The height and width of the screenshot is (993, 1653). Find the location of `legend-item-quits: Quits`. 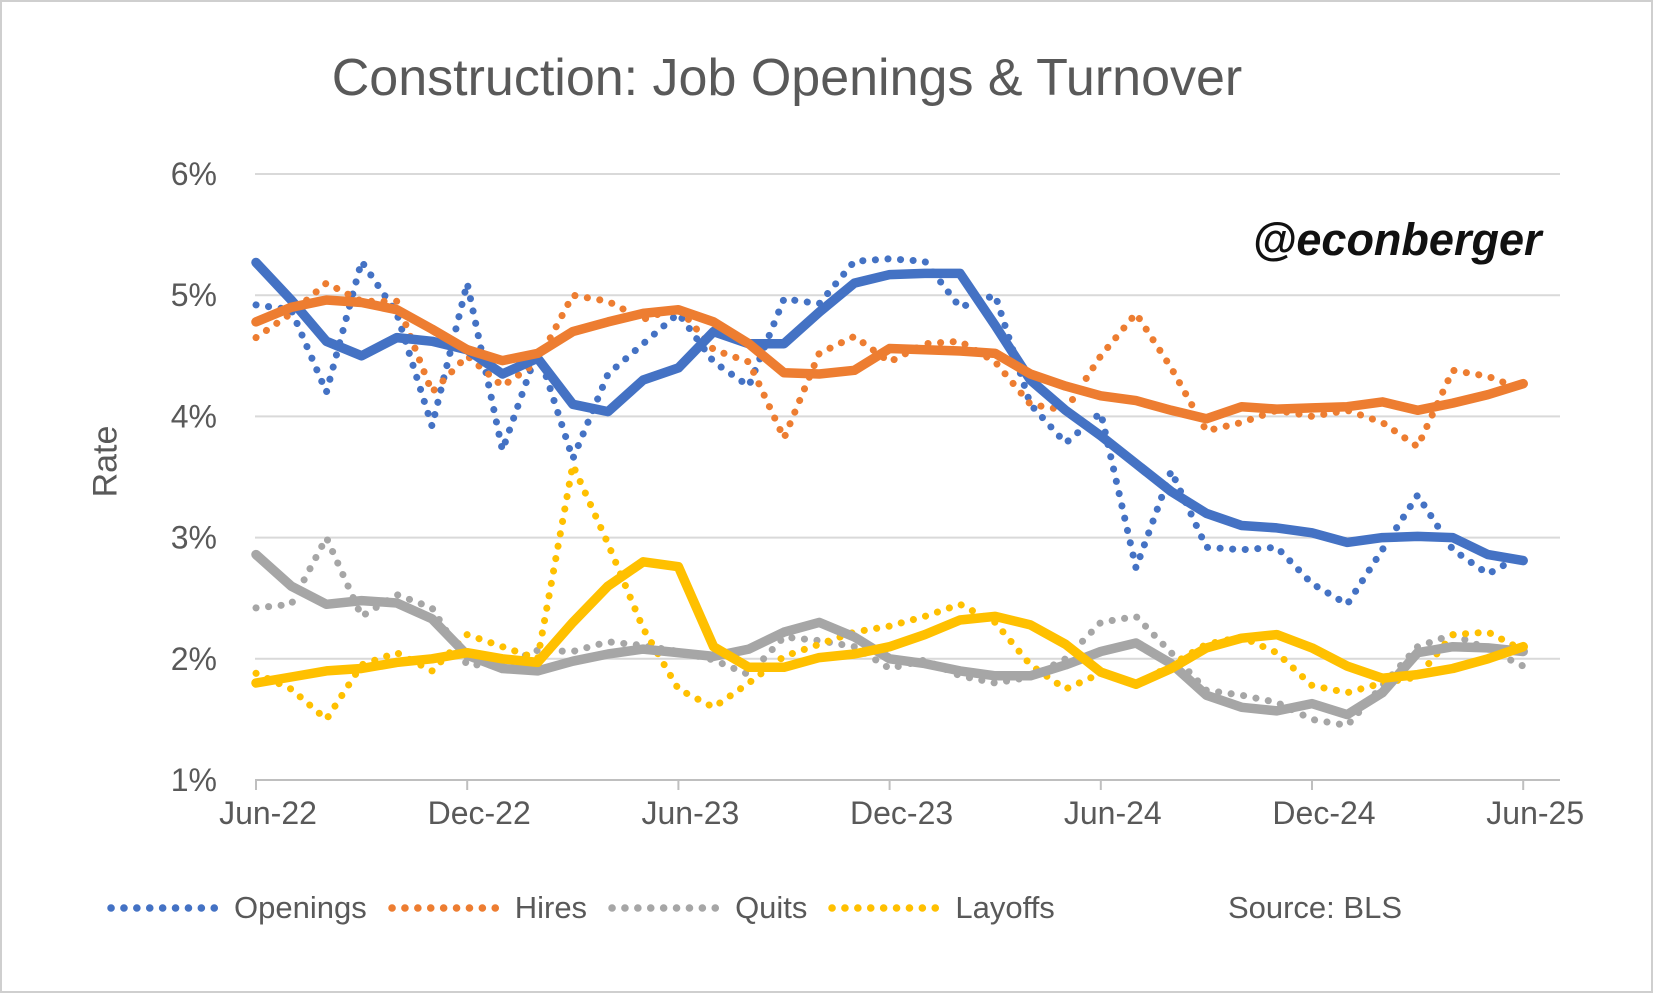

legend-item-quits: Quits is located at coordinates (707, 908).